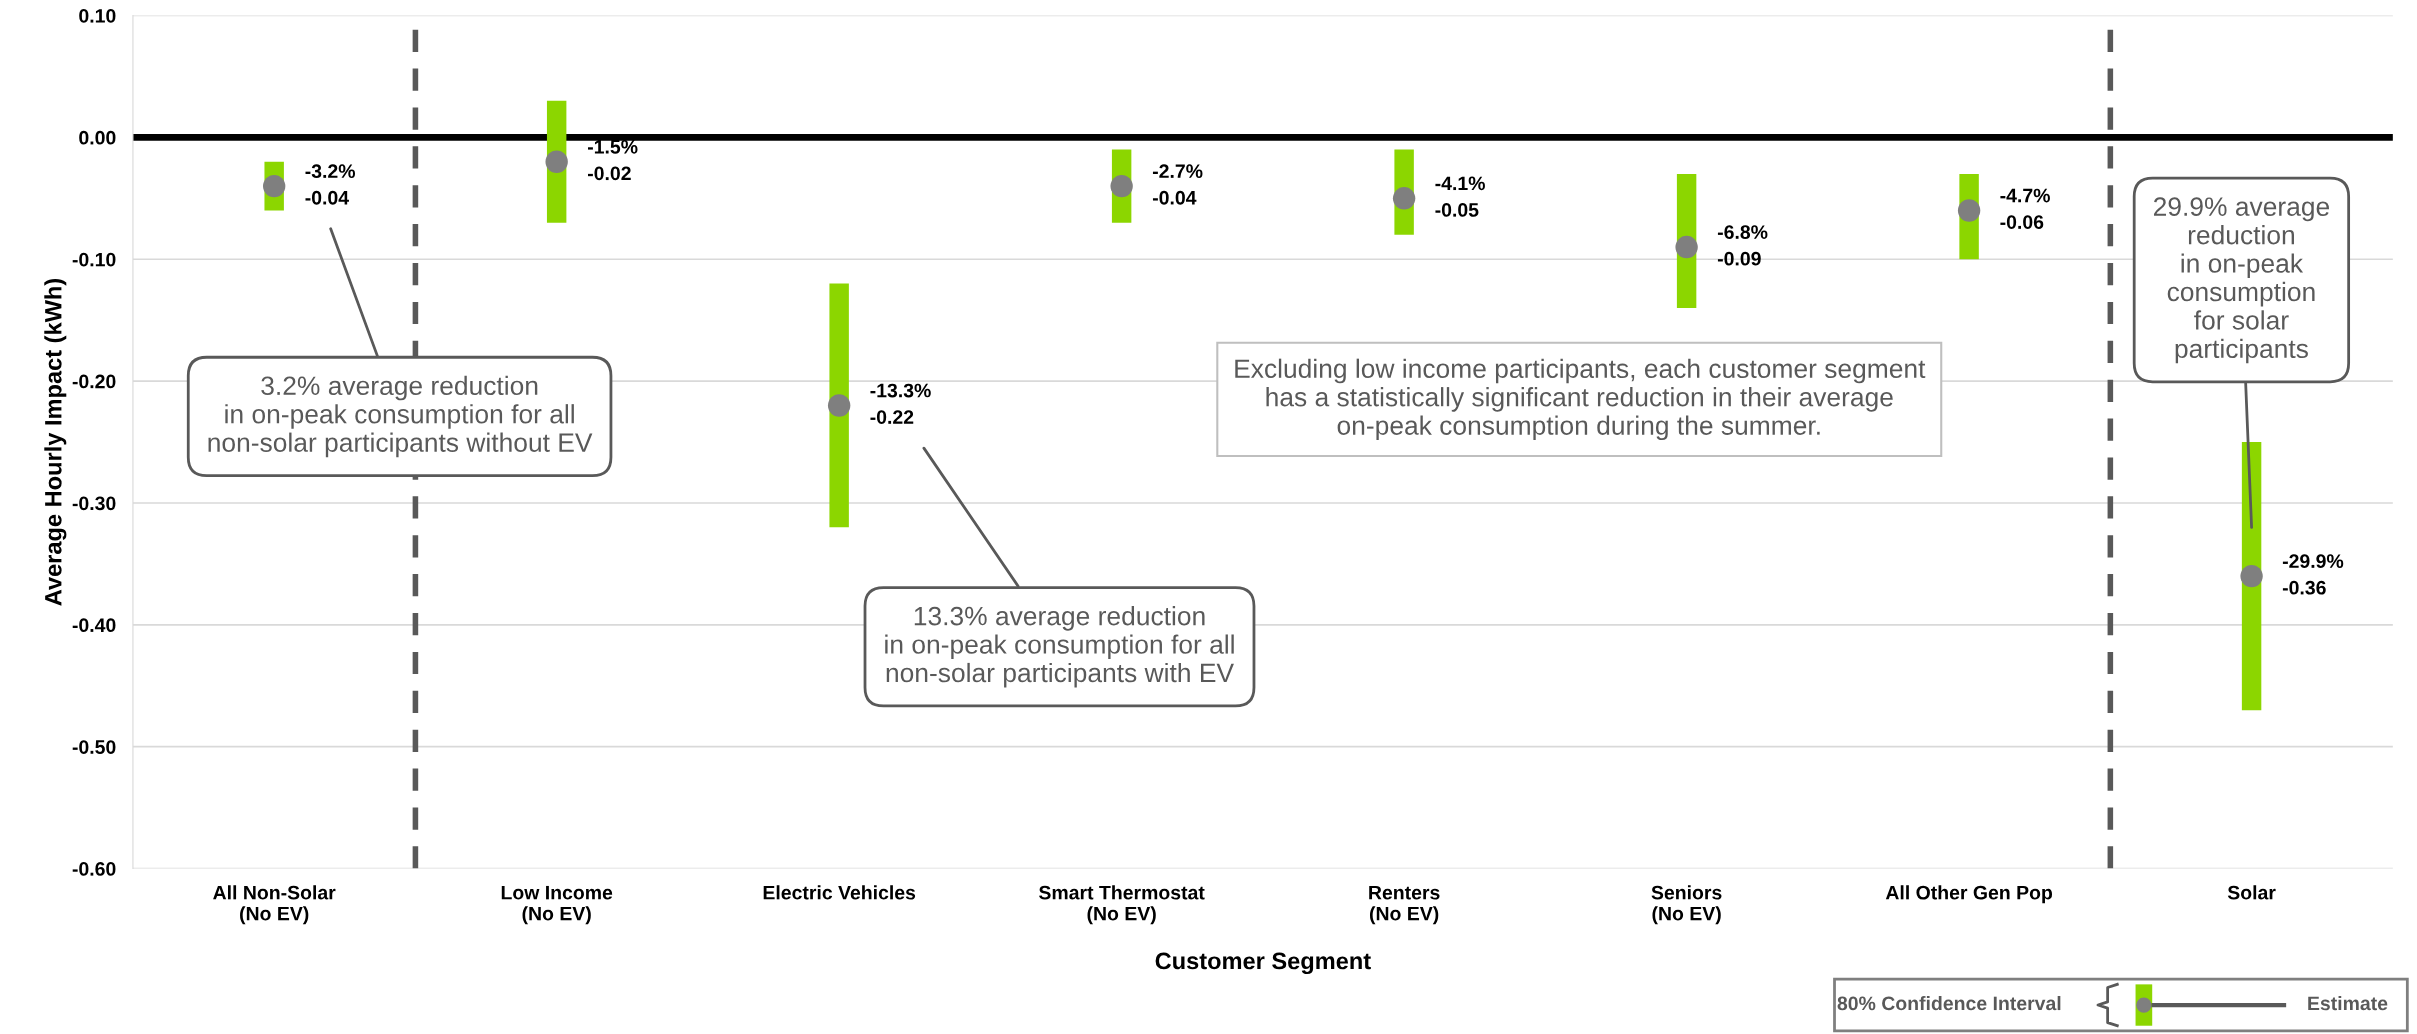 Image resolution: width=2417 pixels, height=1034 pixels. Describe the element at coordinates (1460, 196) in the screenshot. I see `data-label: -4.1% -0.05` at that location.